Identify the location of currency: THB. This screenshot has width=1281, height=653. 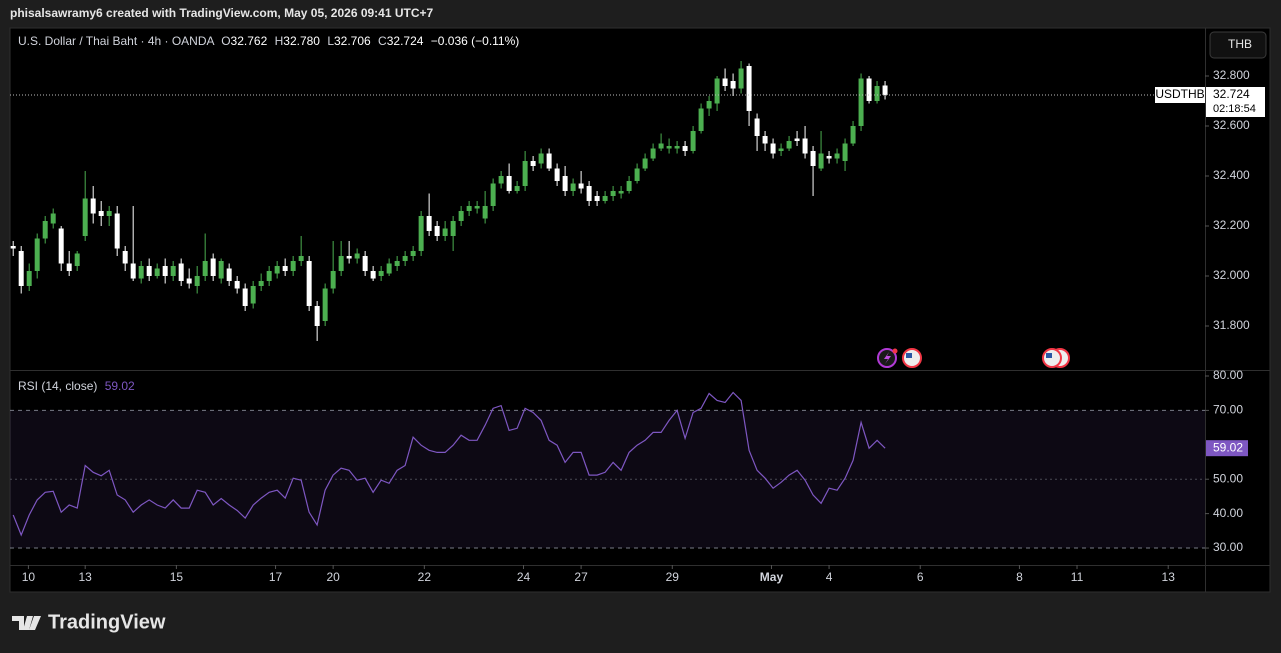
(1240, 44).